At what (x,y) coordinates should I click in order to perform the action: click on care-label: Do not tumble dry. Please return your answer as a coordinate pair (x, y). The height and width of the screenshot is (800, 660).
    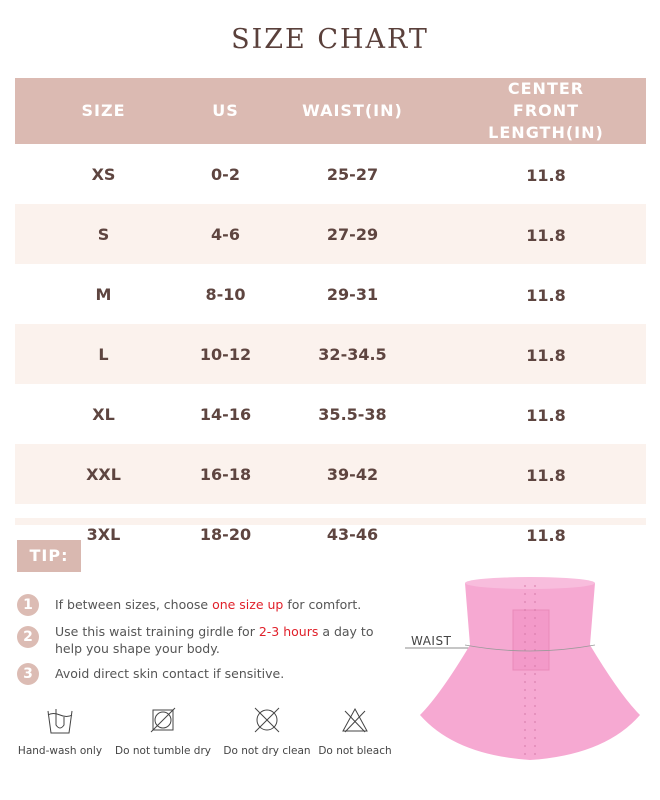
    Looking at the image, I should click on (163, 751).